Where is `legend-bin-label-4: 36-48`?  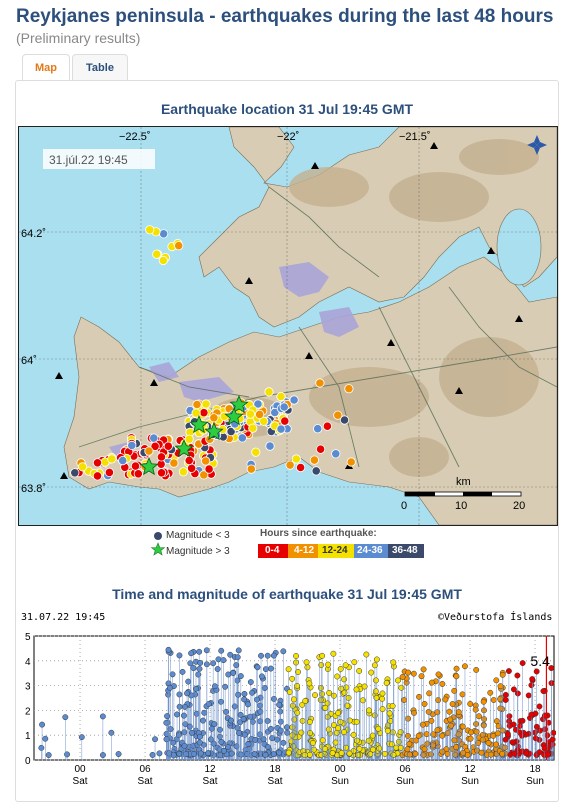 legend-bin-label-4: 36-48 is located at coordinates (405, 550).